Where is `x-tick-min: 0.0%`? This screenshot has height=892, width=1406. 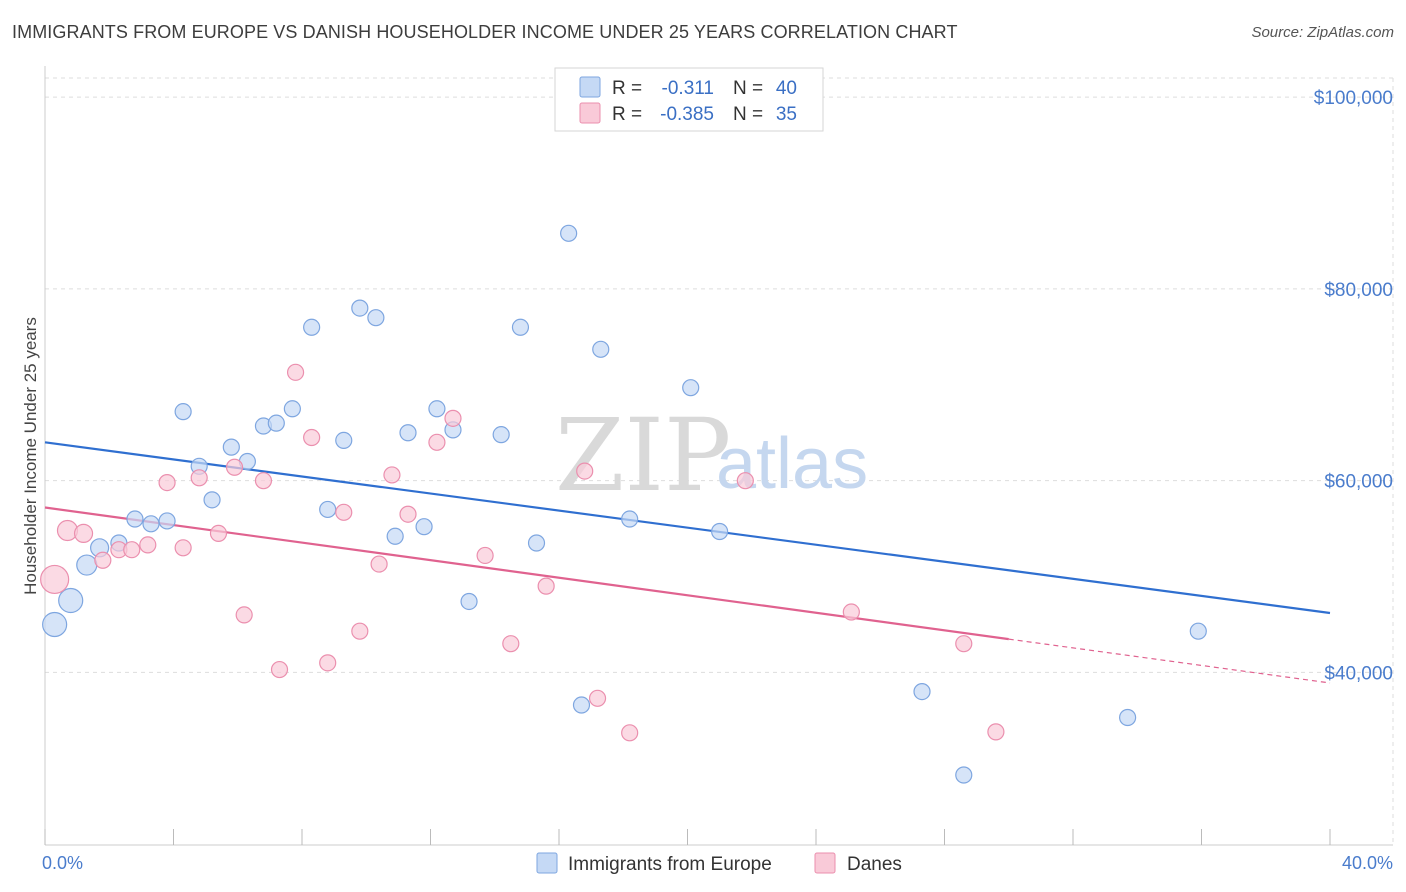 x-tick-min: 0.0% is located at coordinates (62, 863).